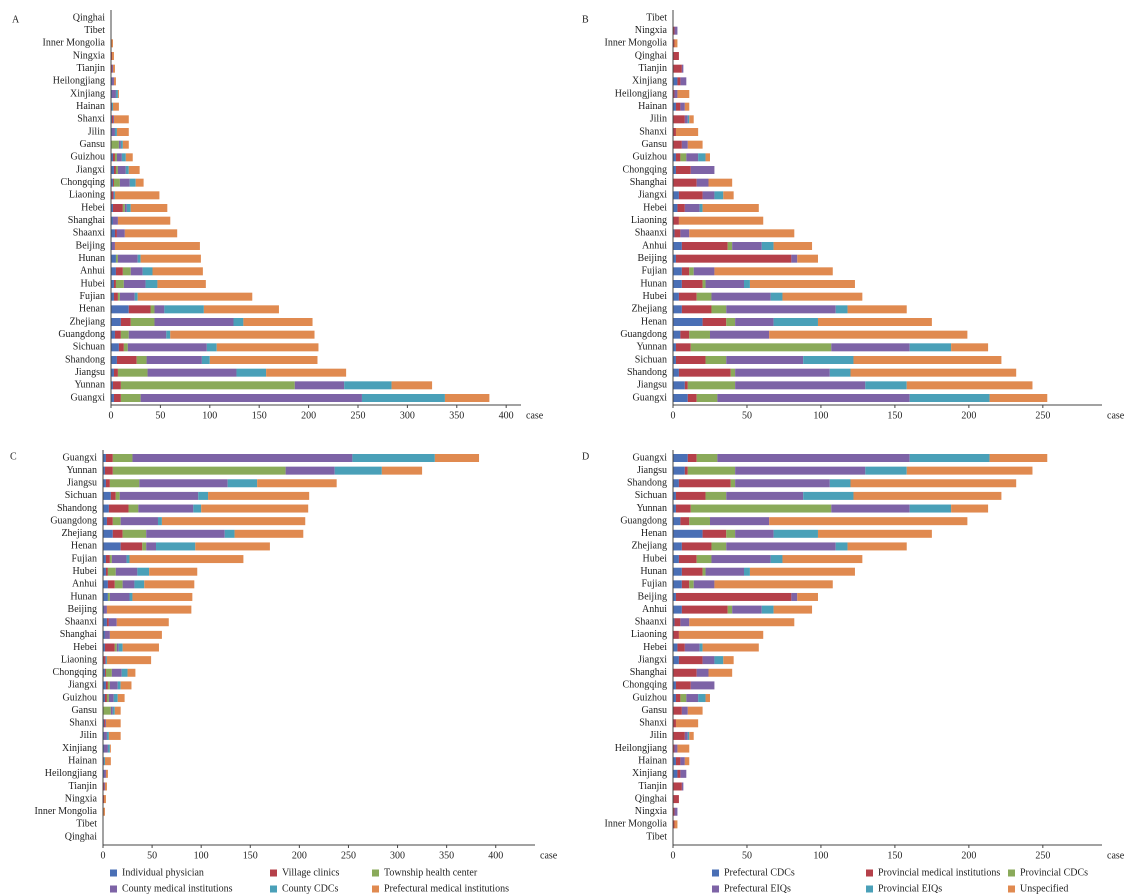 The width and height of the screenshot is (1129, 896). Describe the element at coordinates (647, 372) in the screenshot. I see `category-label: Shandong` at that location.